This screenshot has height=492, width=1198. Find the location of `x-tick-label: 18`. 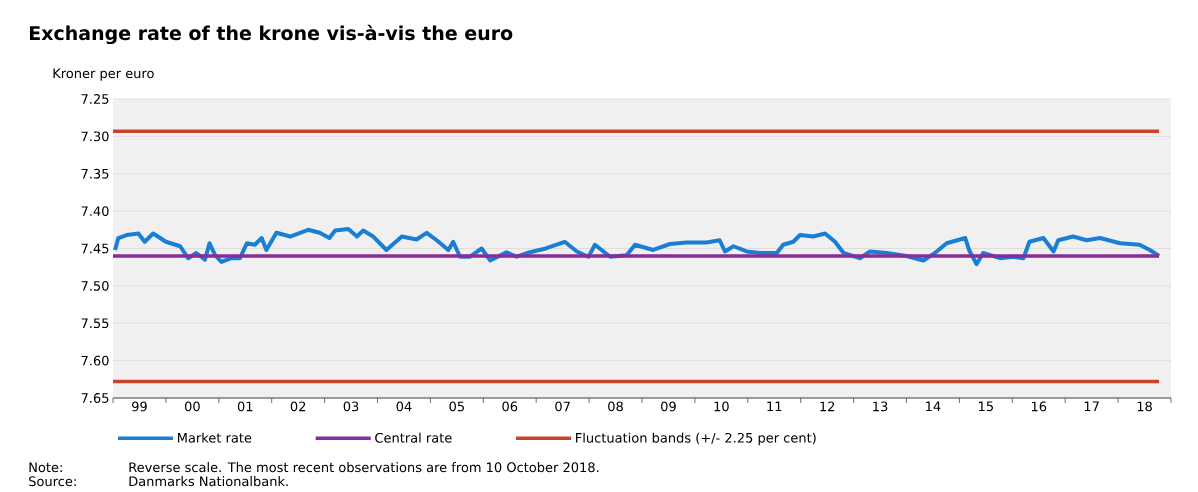

x-tick-label: 18 is located at coordinates (1144, 406).